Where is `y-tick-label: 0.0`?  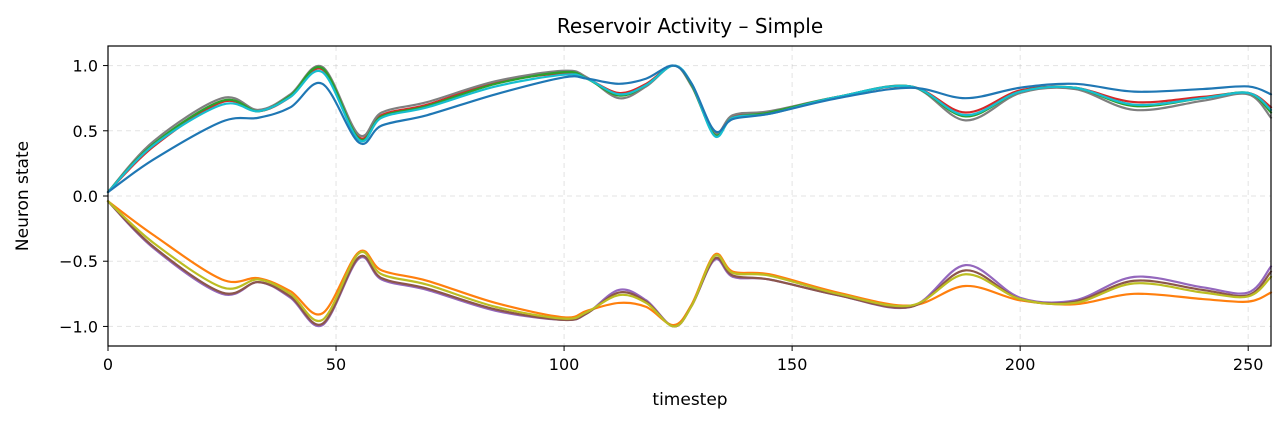
y-tick-label: 0.0 is located at coordinates (85, 196).